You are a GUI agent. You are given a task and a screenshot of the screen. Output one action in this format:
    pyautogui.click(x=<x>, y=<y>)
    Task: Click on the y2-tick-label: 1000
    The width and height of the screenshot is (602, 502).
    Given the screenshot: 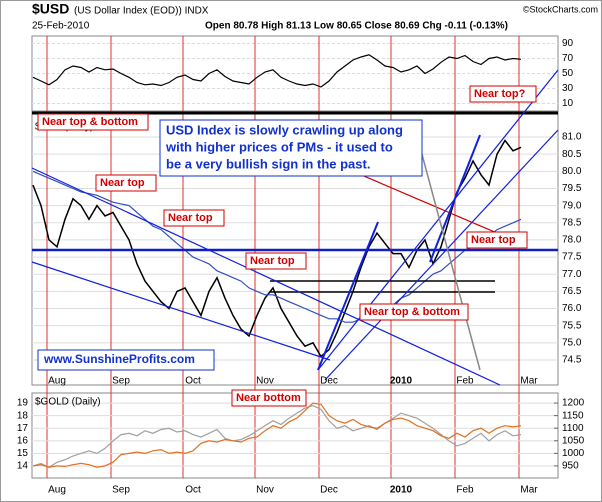 What is the action you would take?
    pyautogui.click(x=573, y=453)
    